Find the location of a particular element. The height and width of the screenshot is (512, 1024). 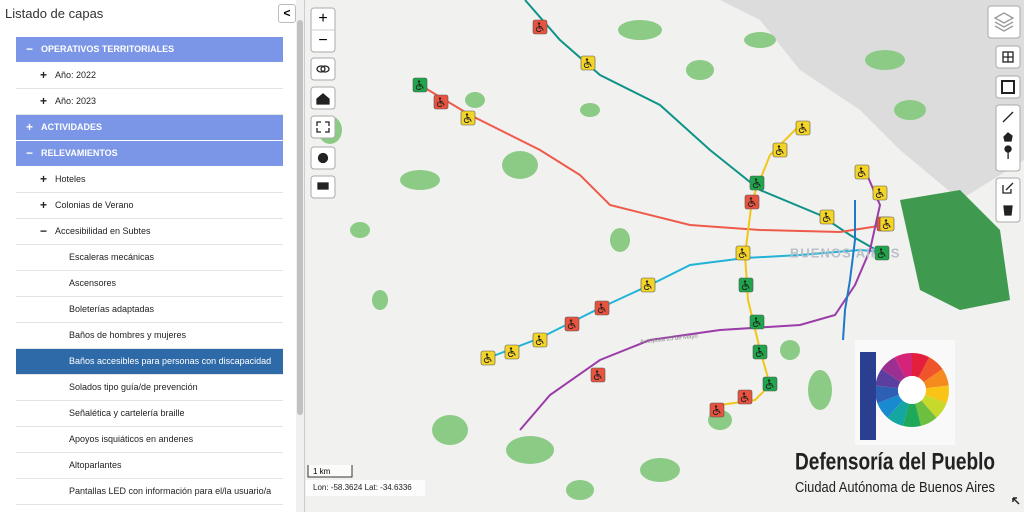

layer-label: Ascensores is located at coordinates (93, 283).